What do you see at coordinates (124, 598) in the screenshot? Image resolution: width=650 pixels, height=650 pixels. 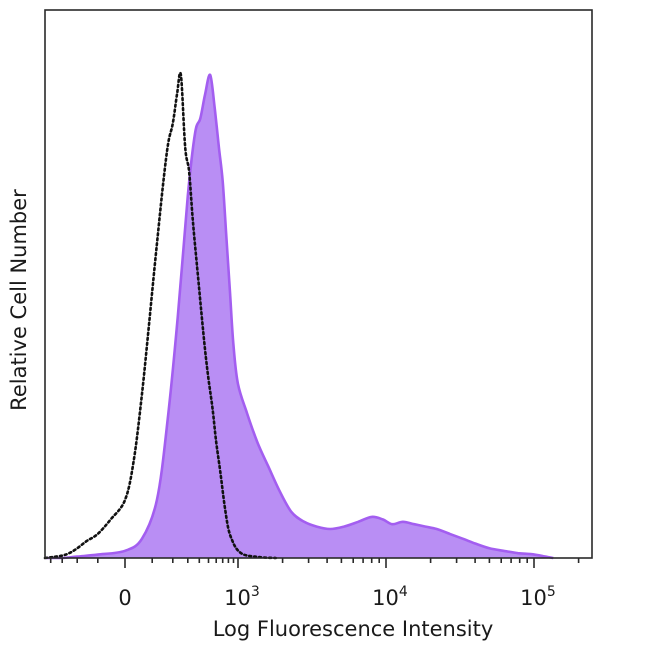 I see `x-tick-label: 0` at bounding box center [124, 598].